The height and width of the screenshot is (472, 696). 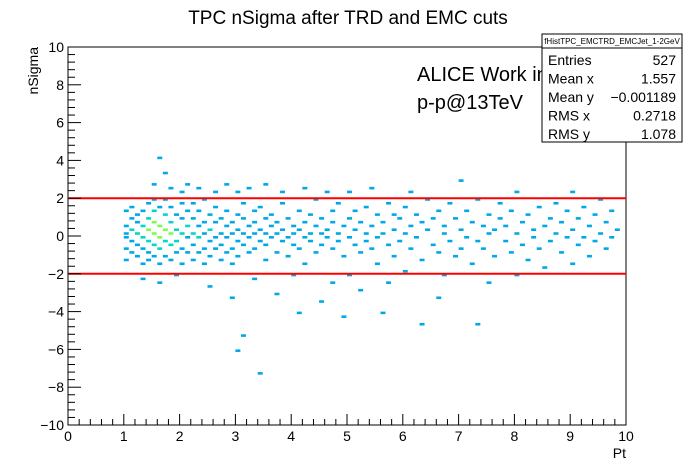 What do you see at coordinates (515, 436) in the screenshot?
I see `x-tick-label: 8` at bounding box center [515, 436].